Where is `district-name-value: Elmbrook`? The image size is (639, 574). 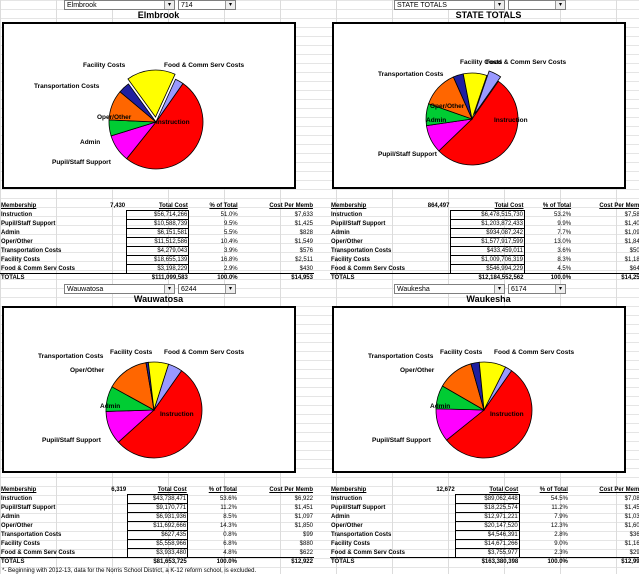 district-name-value: Elmbrook is located at coordinates (82, 5).